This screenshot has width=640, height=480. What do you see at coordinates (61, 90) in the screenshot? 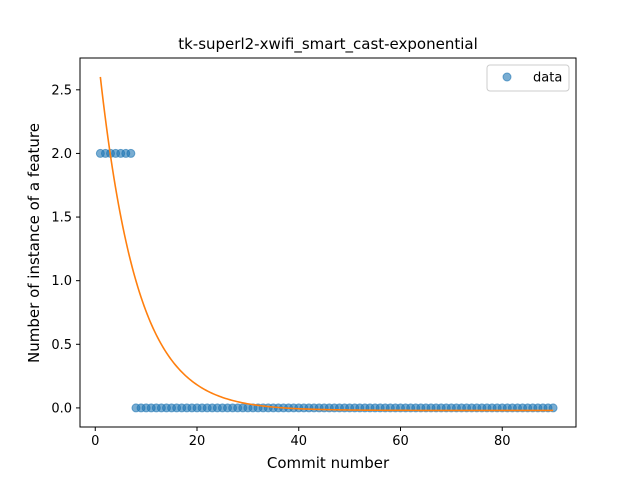
I see `y-tick-label: 2.5` at bounding box center [61, 90].